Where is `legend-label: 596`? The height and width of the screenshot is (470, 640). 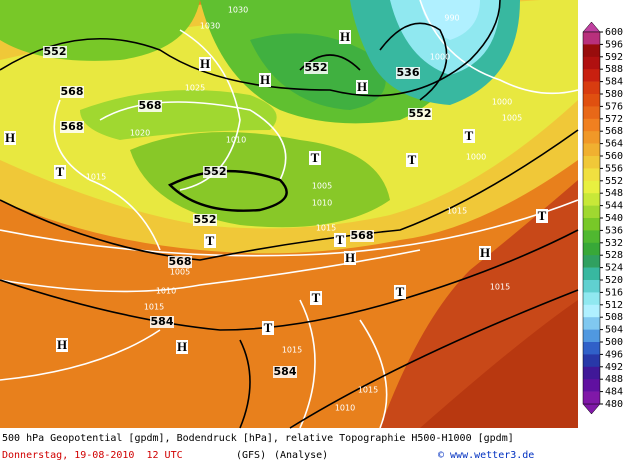 legend-label: 596 is located at coordinates (614, 44).